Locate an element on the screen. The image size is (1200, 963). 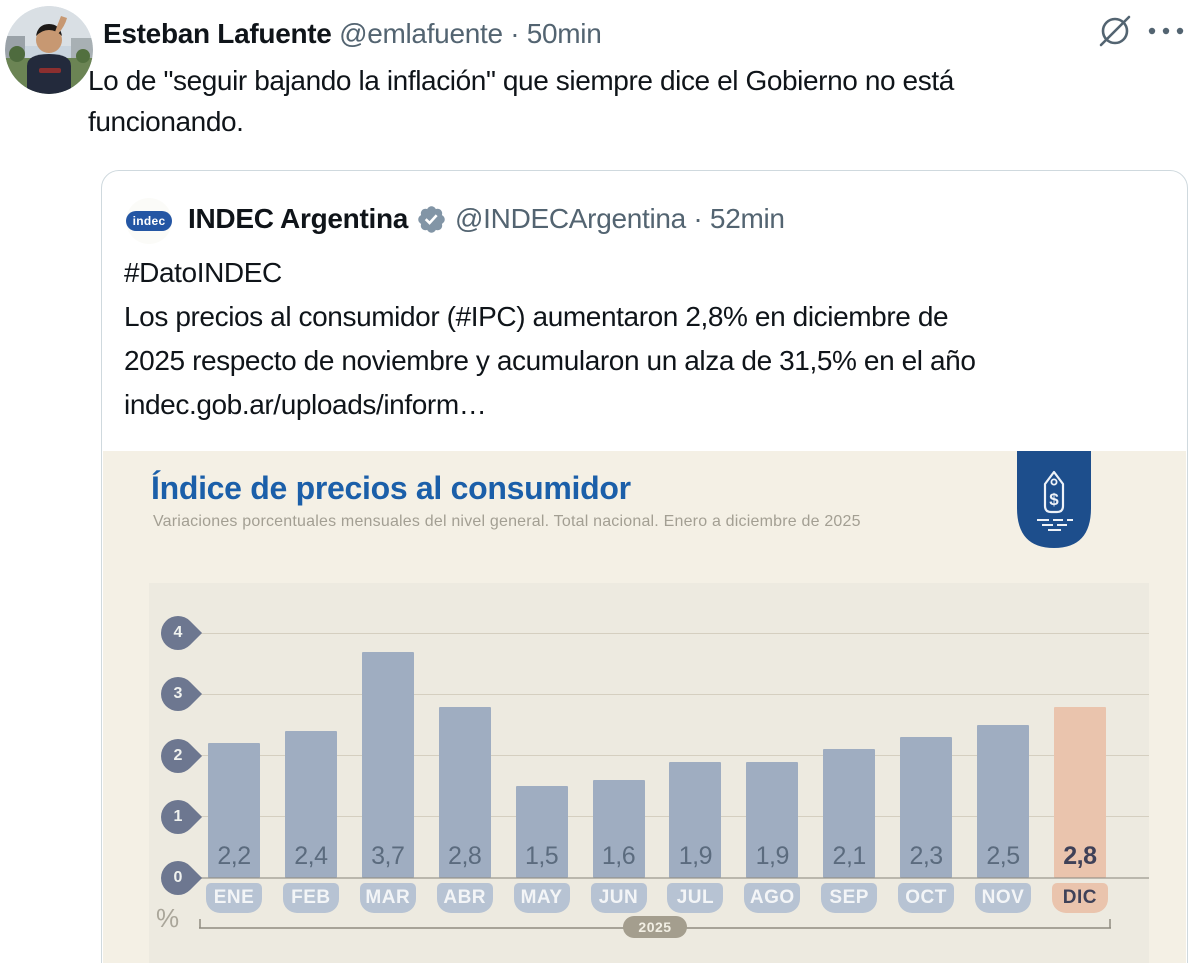
bar-value-FEB: 2,4 is located at coordinates (311, 856).